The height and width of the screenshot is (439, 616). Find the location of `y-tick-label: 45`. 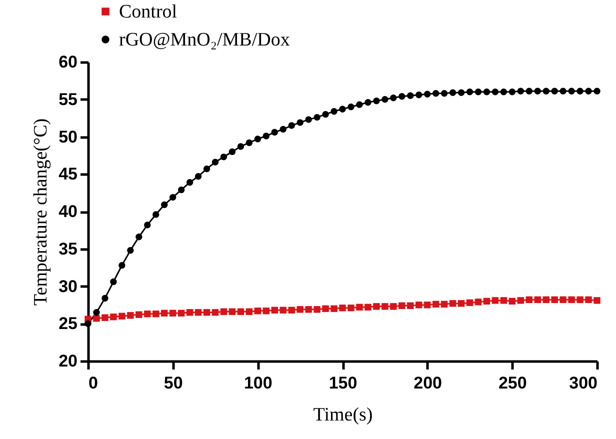

y-tick-label: 45 is located at coordinates (68, 174).